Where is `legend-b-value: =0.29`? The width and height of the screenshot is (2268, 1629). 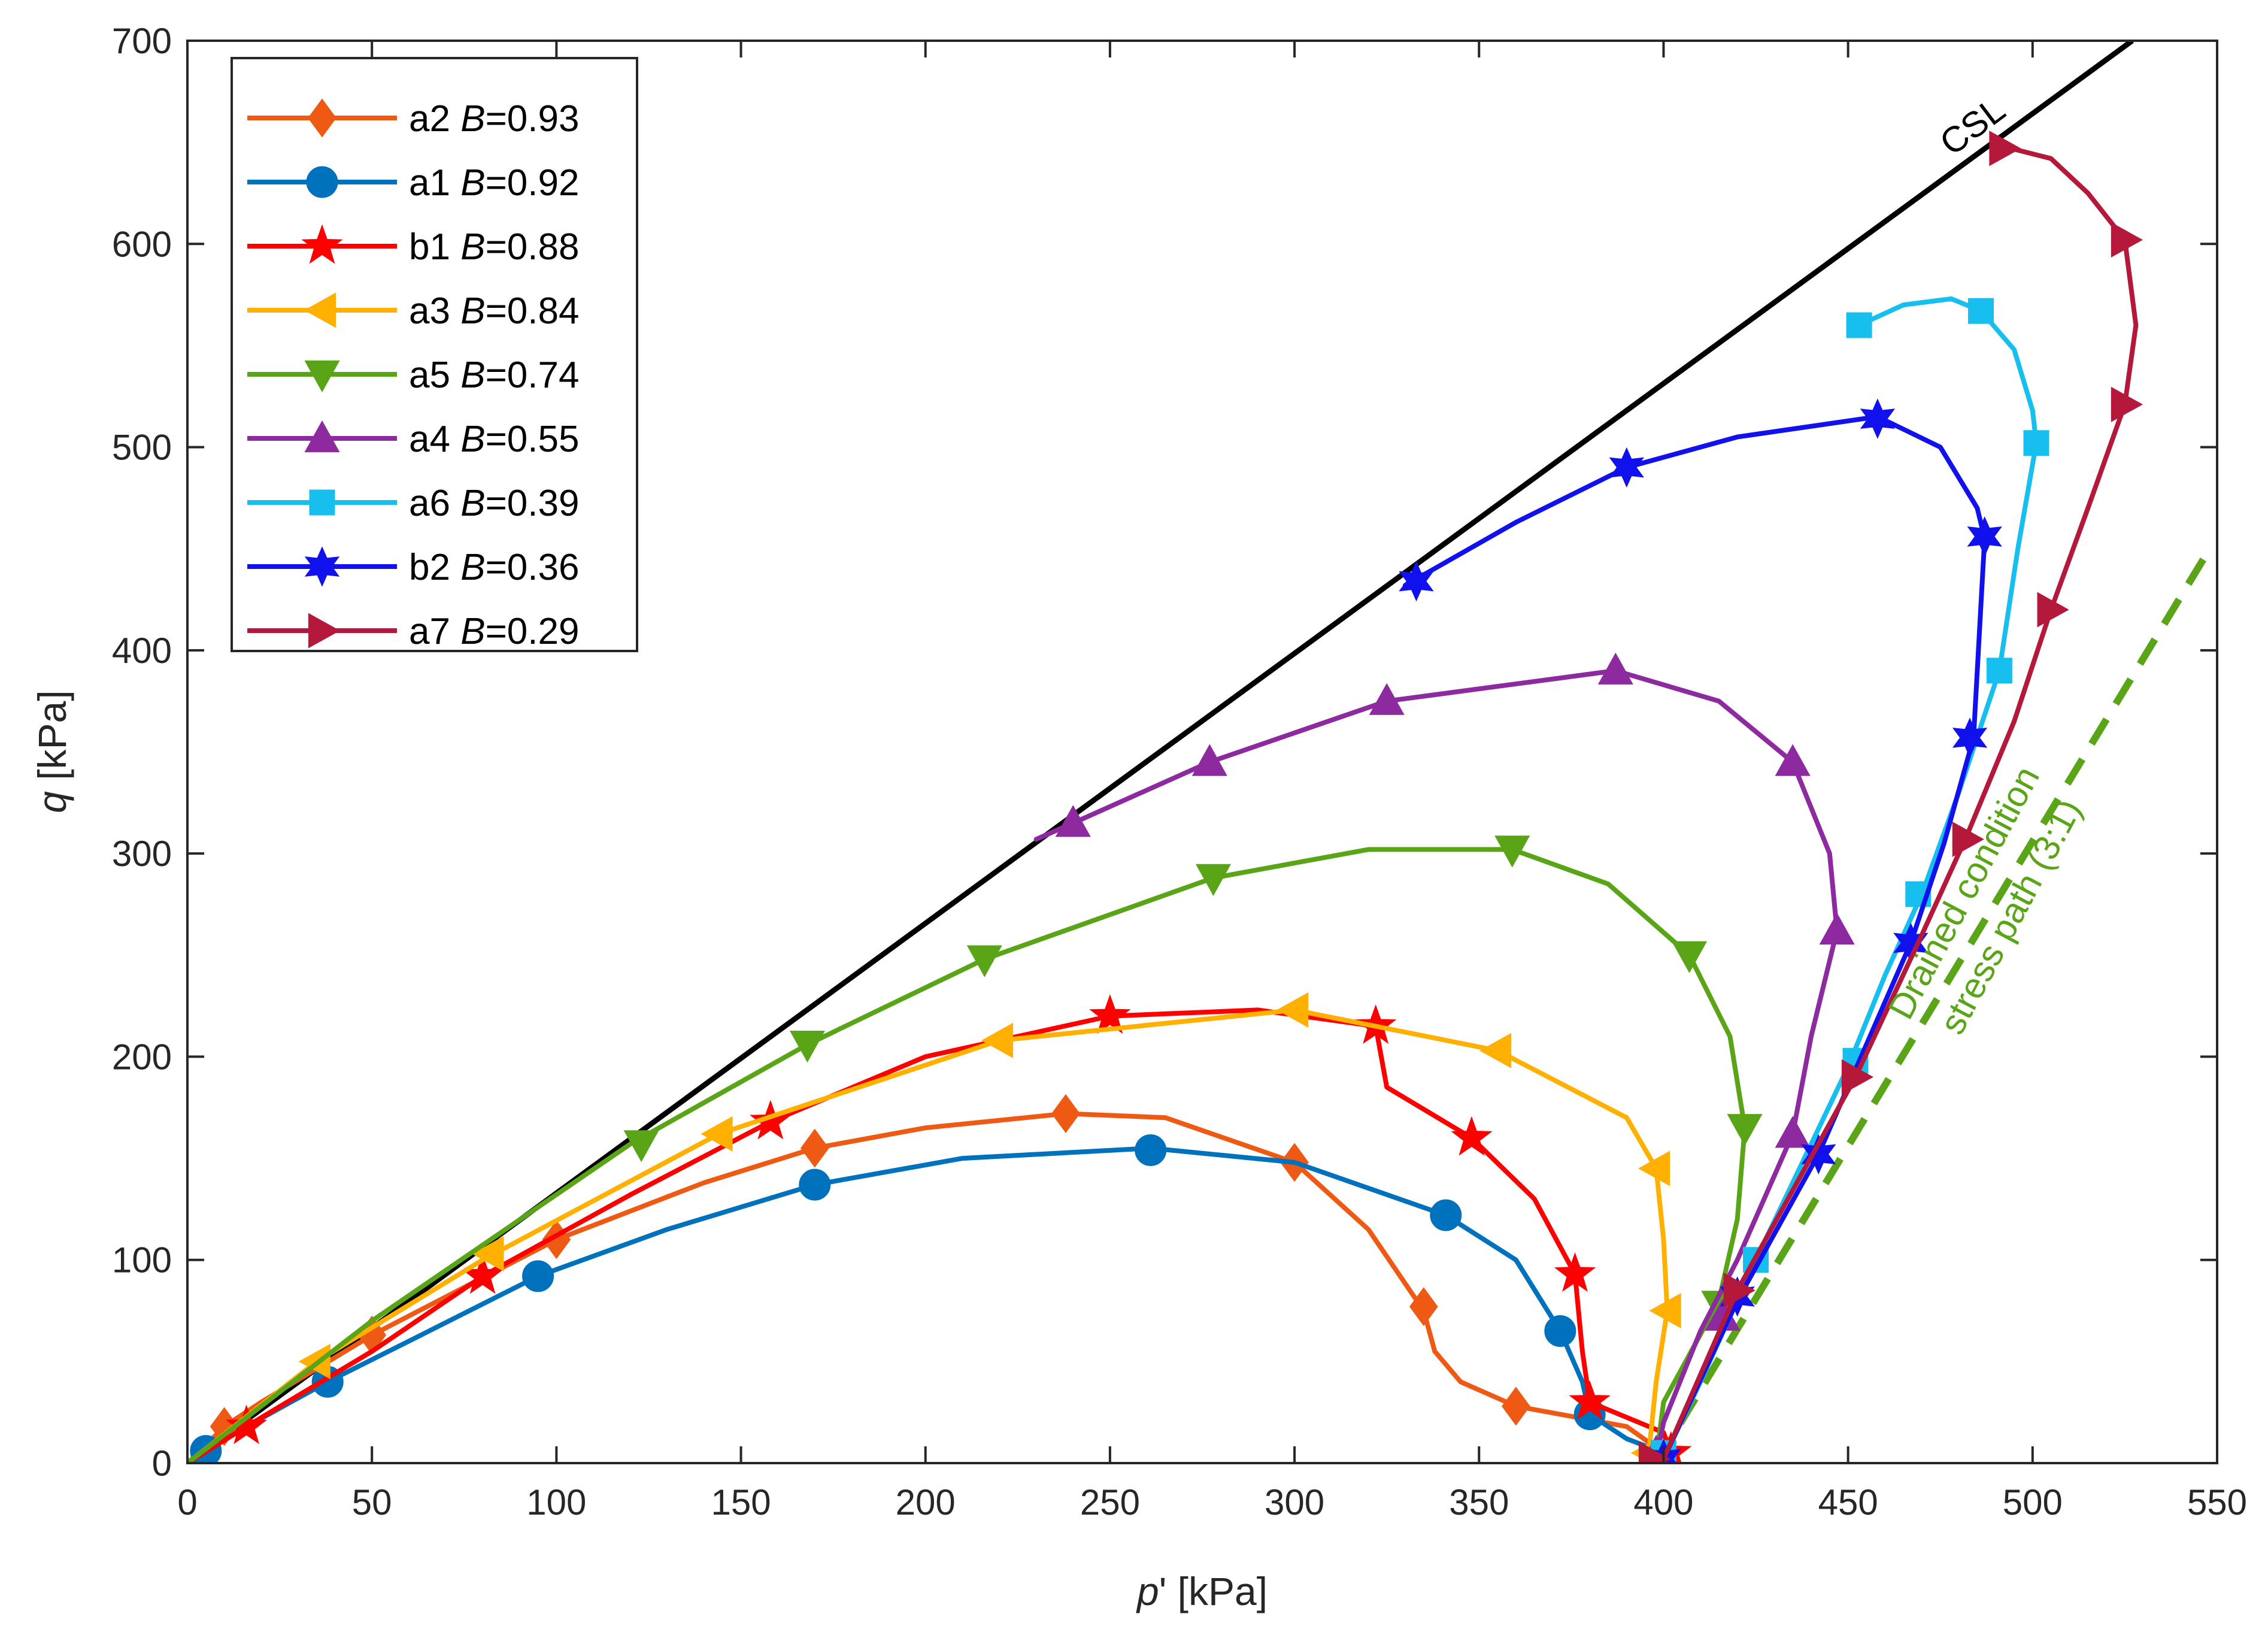 legend-b-value: =0.29 is located at coordinates (533, 631).